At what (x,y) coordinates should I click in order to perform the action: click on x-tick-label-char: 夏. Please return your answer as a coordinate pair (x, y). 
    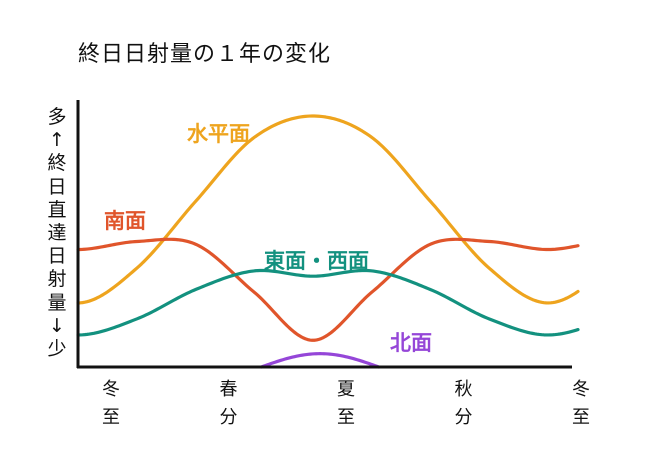
    Looking at the image, I should click on (346, 389).